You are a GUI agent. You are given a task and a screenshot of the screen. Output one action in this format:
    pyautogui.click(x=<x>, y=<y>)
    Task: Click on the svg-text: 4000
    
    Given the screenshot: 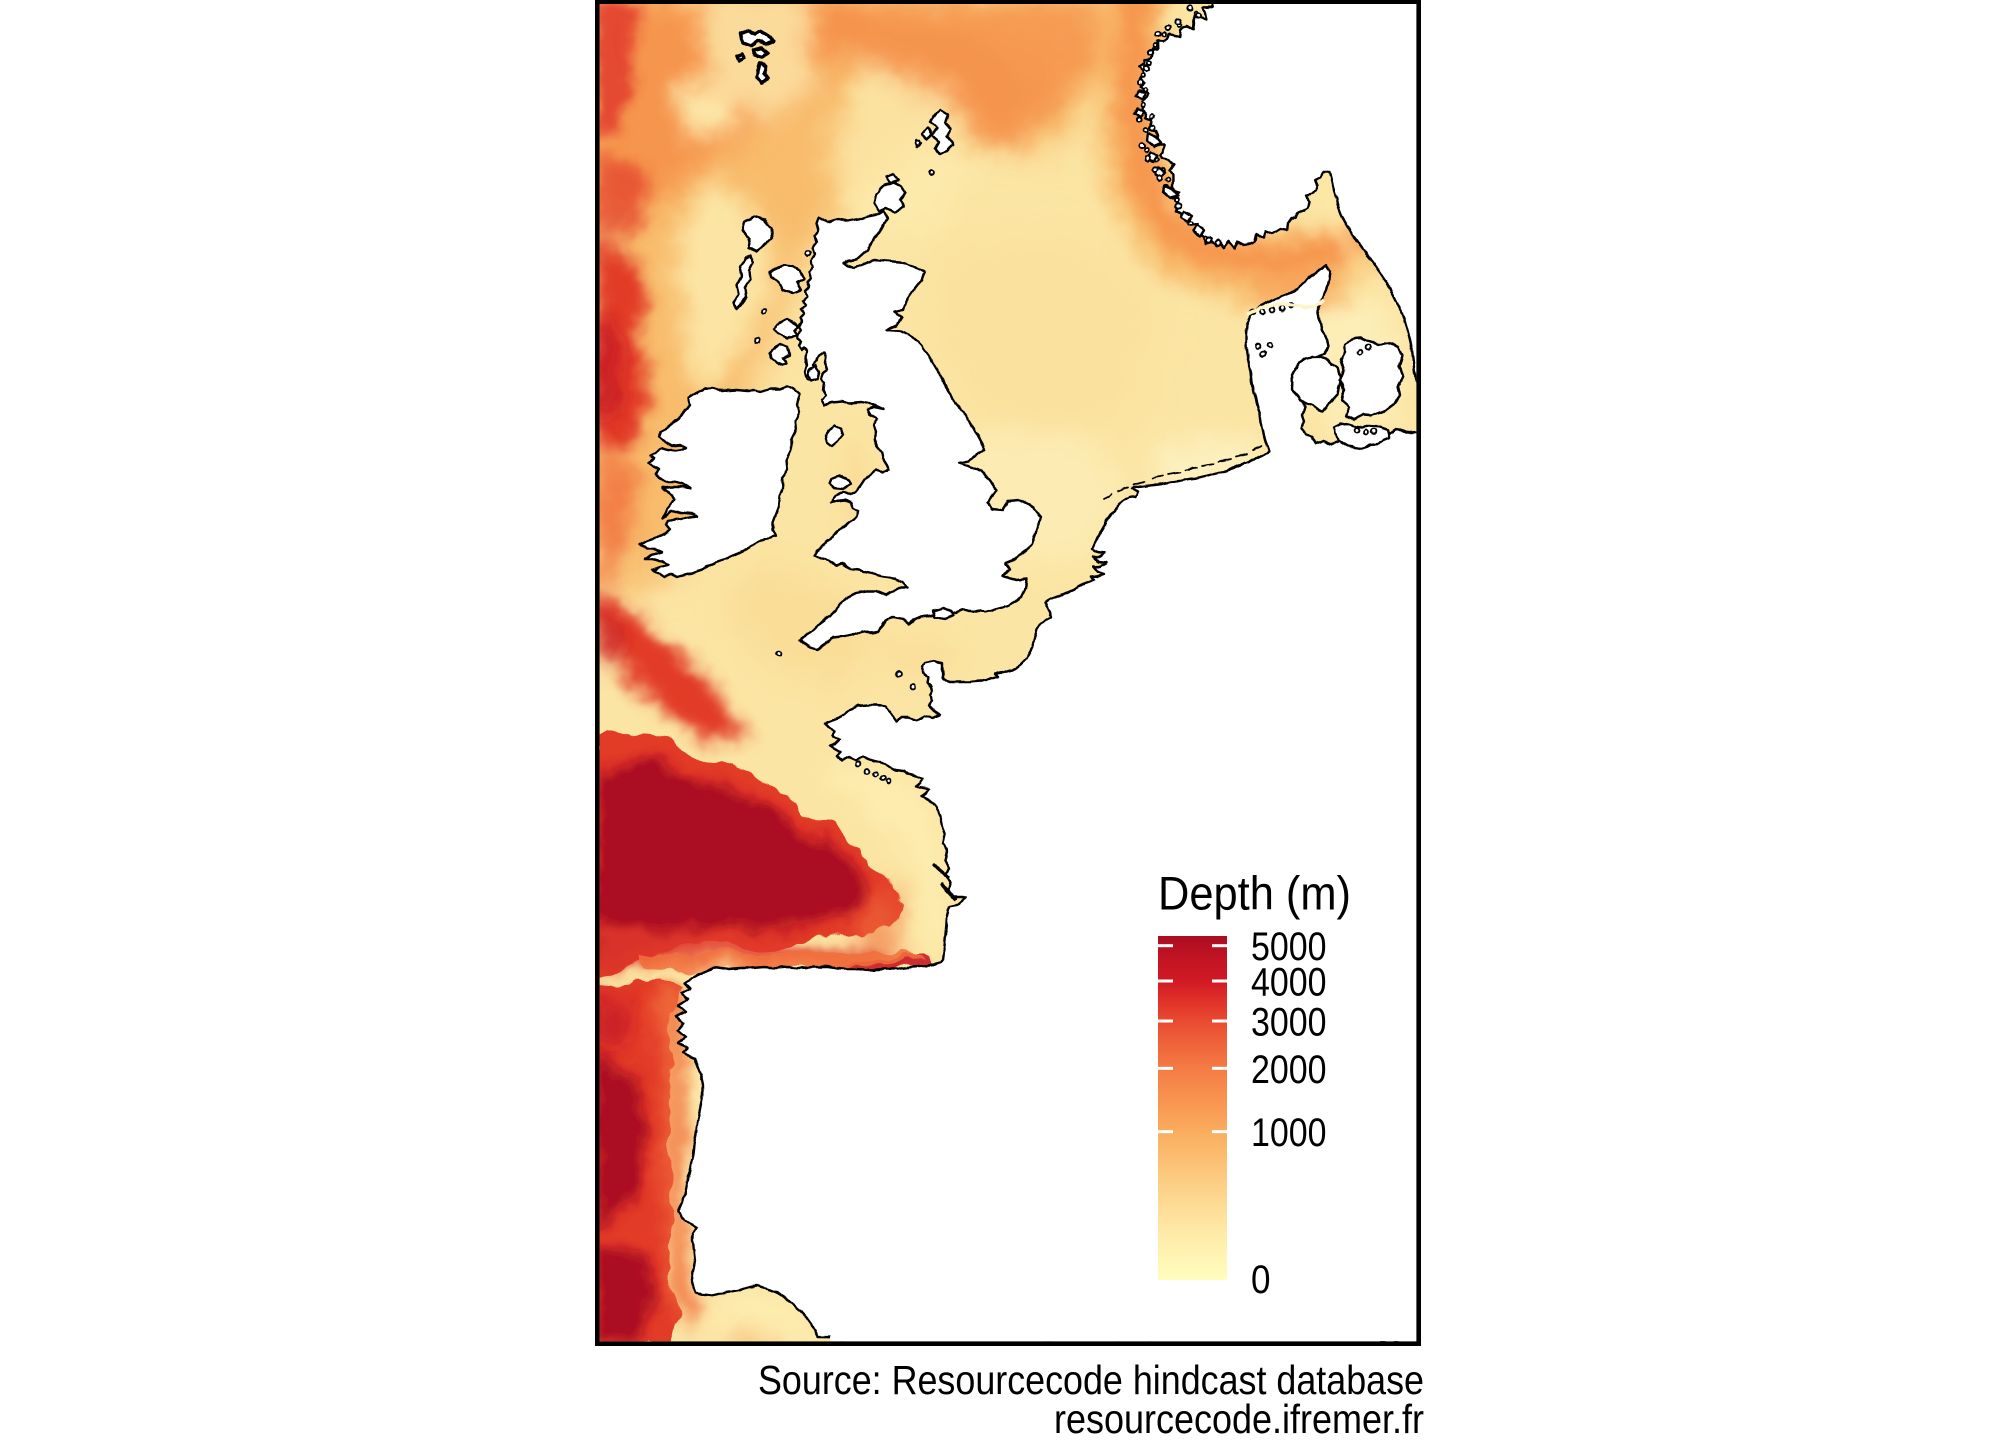 What is the action you would take?
    pyautogui.click(x=1289, y=983)
    